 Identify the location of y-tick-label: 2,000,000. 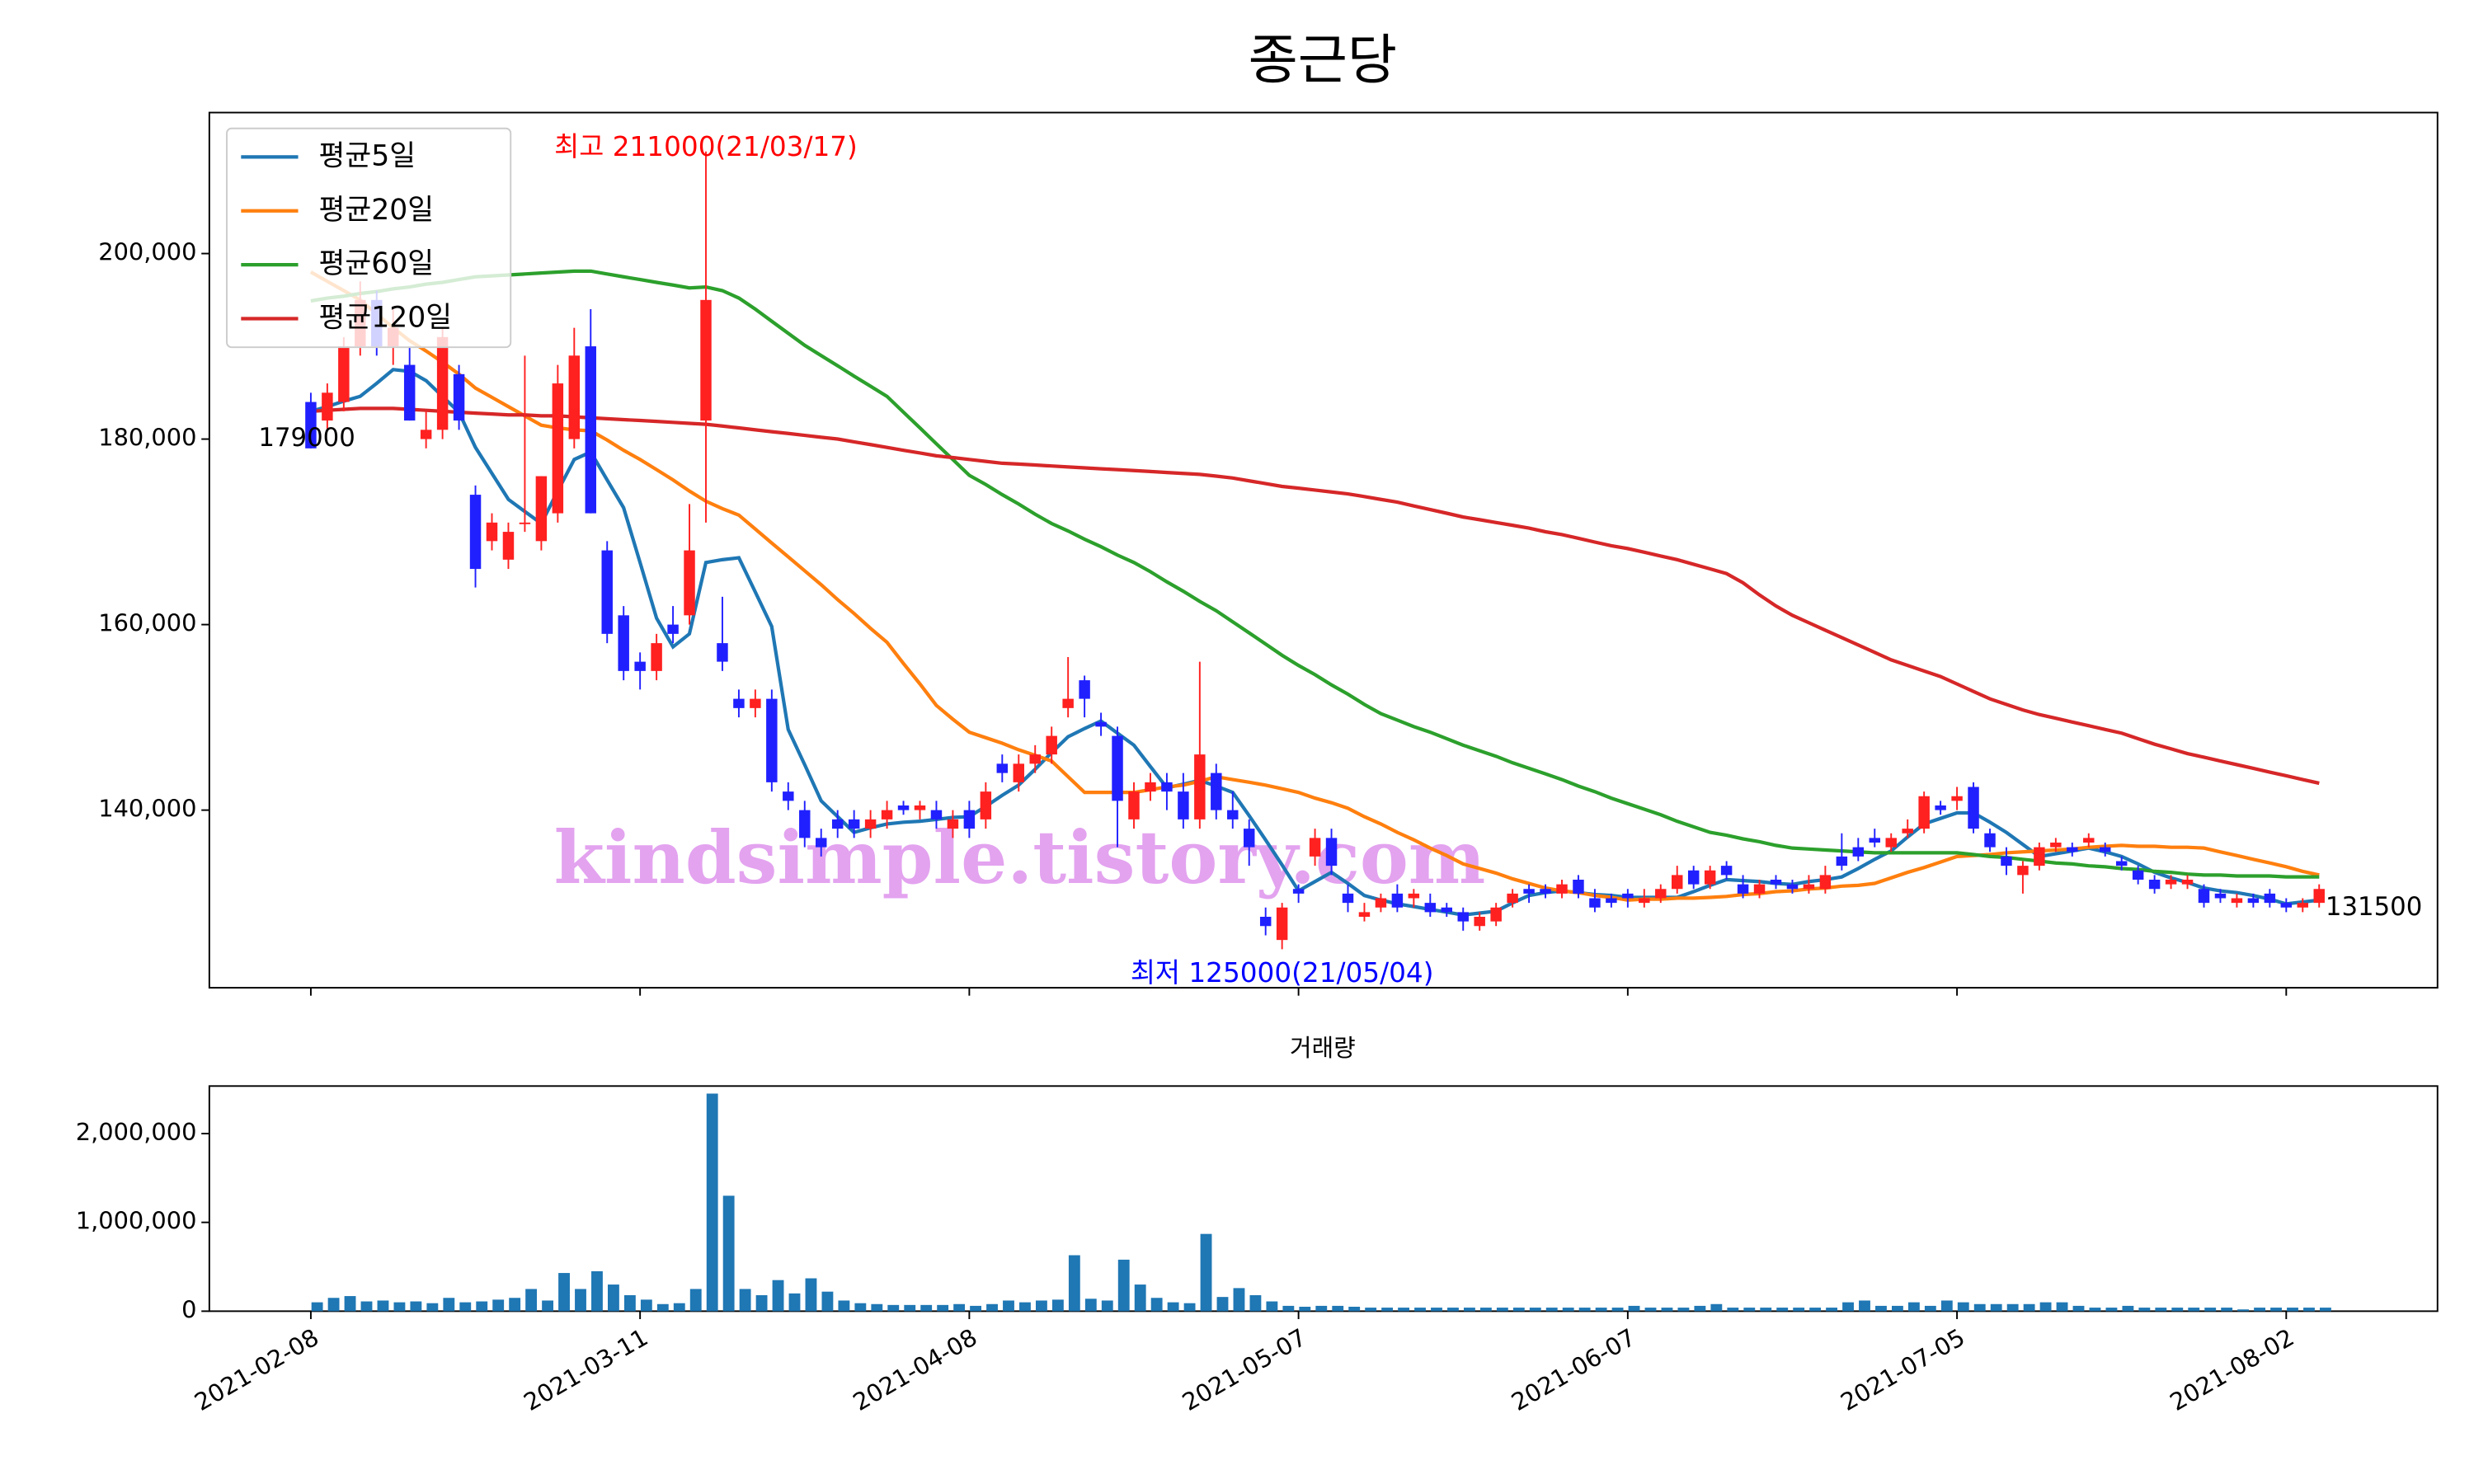
(136, 1132).